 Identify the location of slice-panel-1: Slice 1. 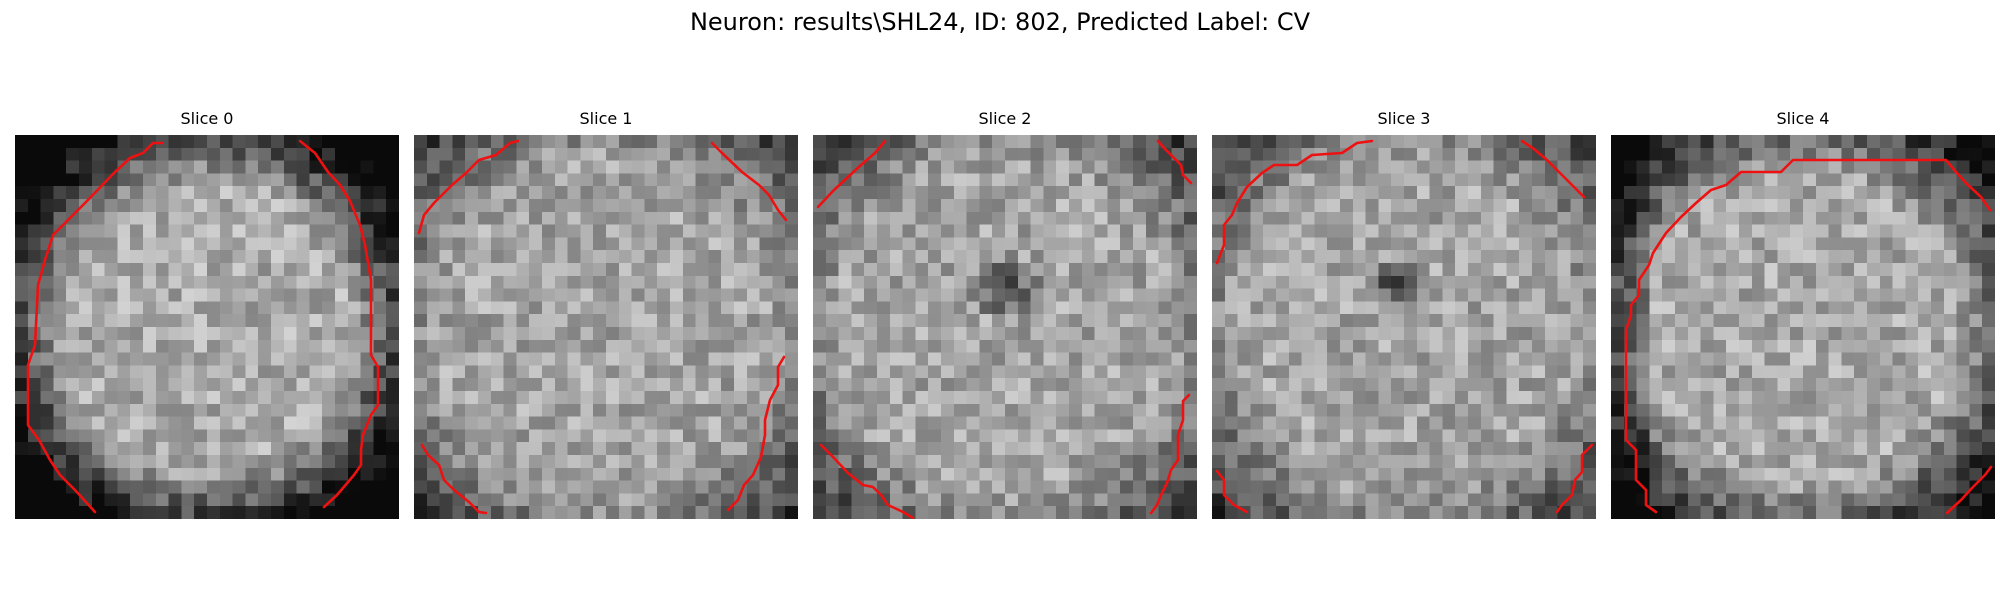
(606, 313).